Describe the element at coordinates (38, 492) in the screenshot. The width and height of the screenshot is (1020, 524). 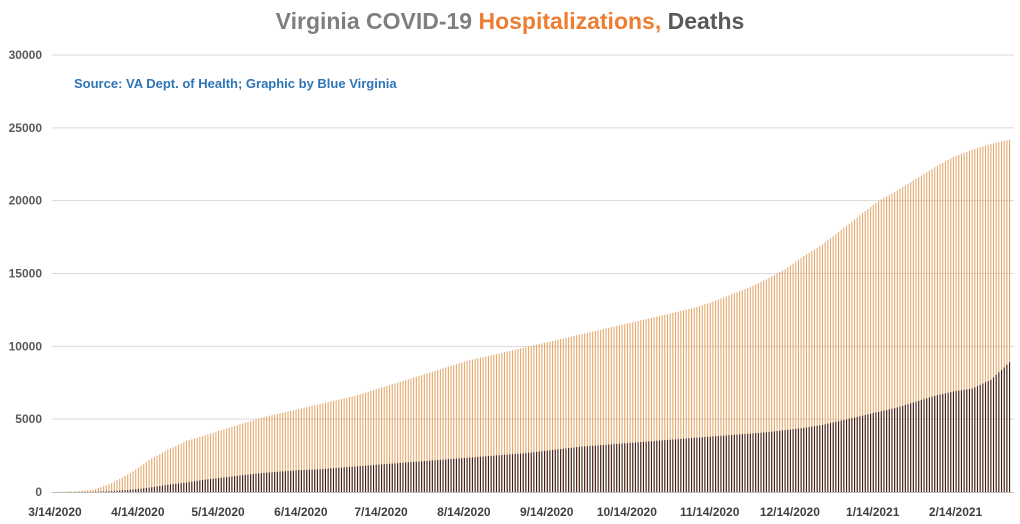
I see `y-tick-label: 0` at that location.